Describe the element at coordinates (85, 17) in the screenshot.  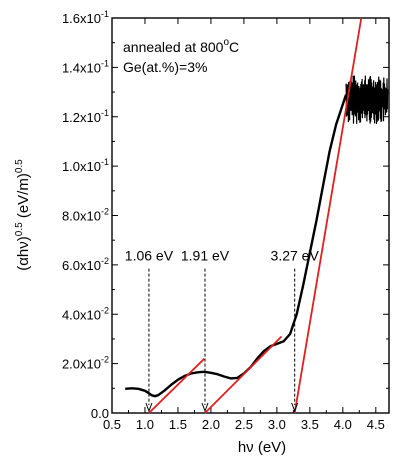
I see `y-tick-label: 1.6x10⁻¹` at that location.